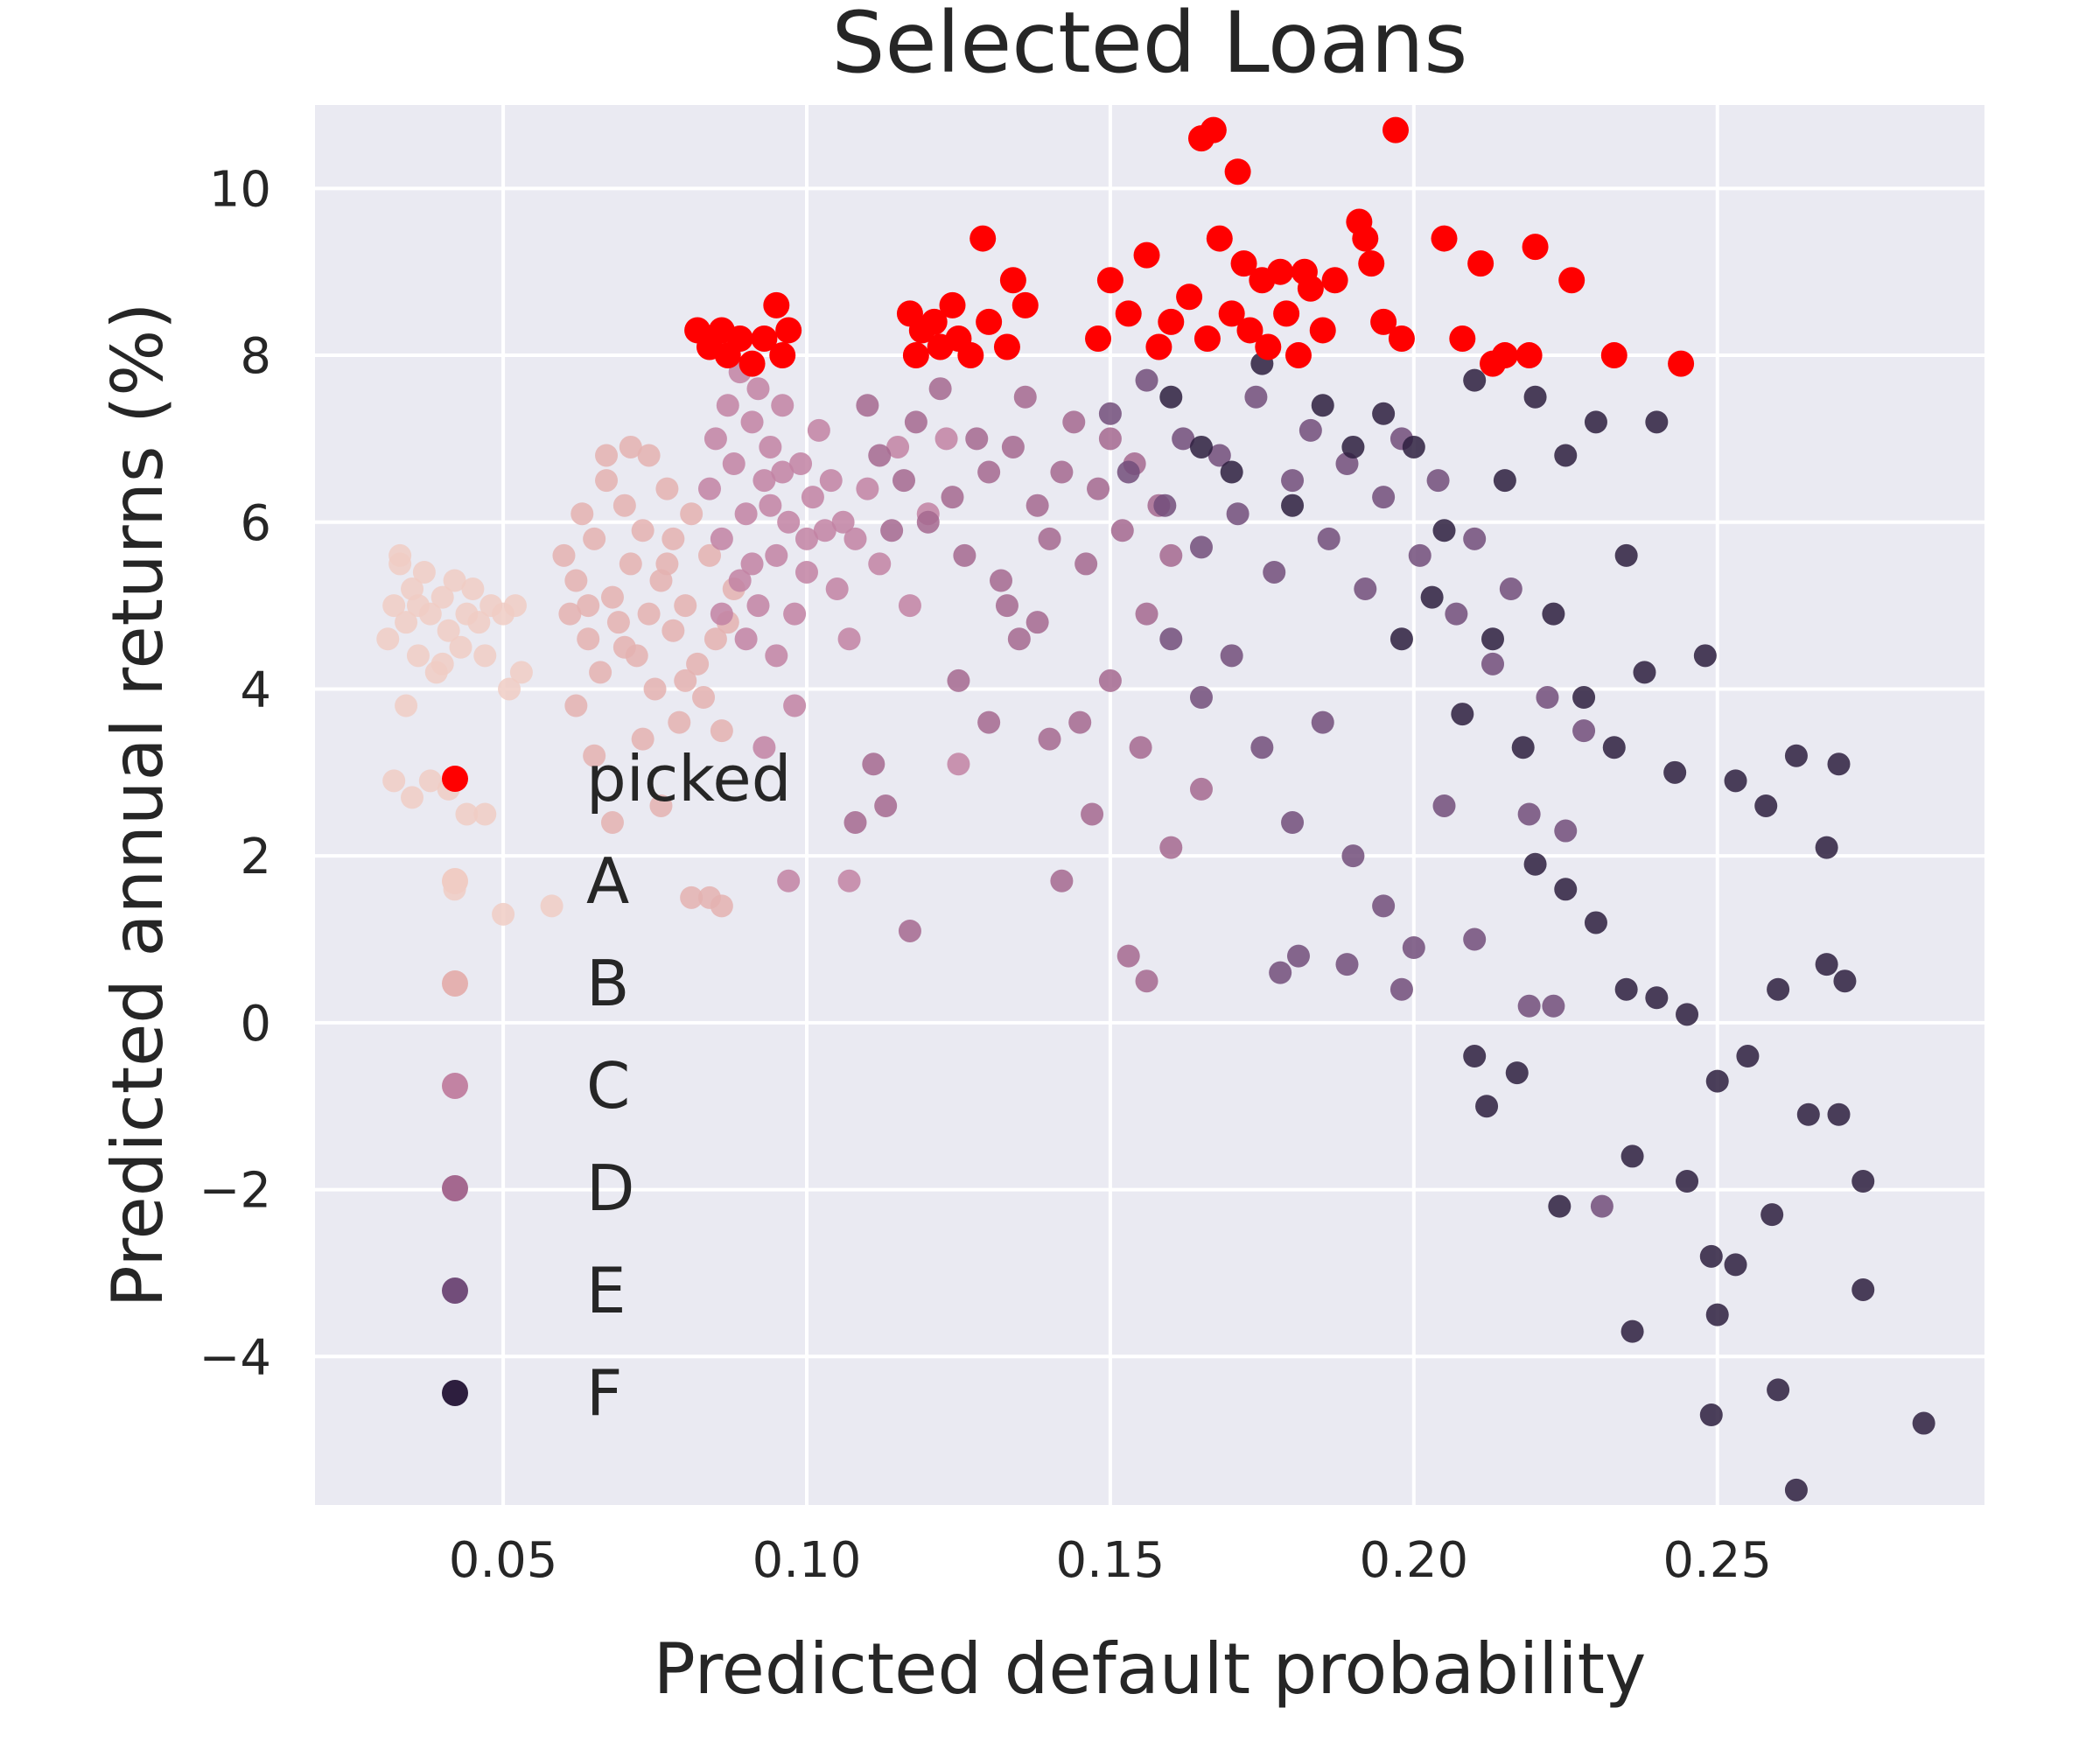  Describe the element at coordinates (255, 356) in the screenshot. I see `y-tick-label: 8` at that location.